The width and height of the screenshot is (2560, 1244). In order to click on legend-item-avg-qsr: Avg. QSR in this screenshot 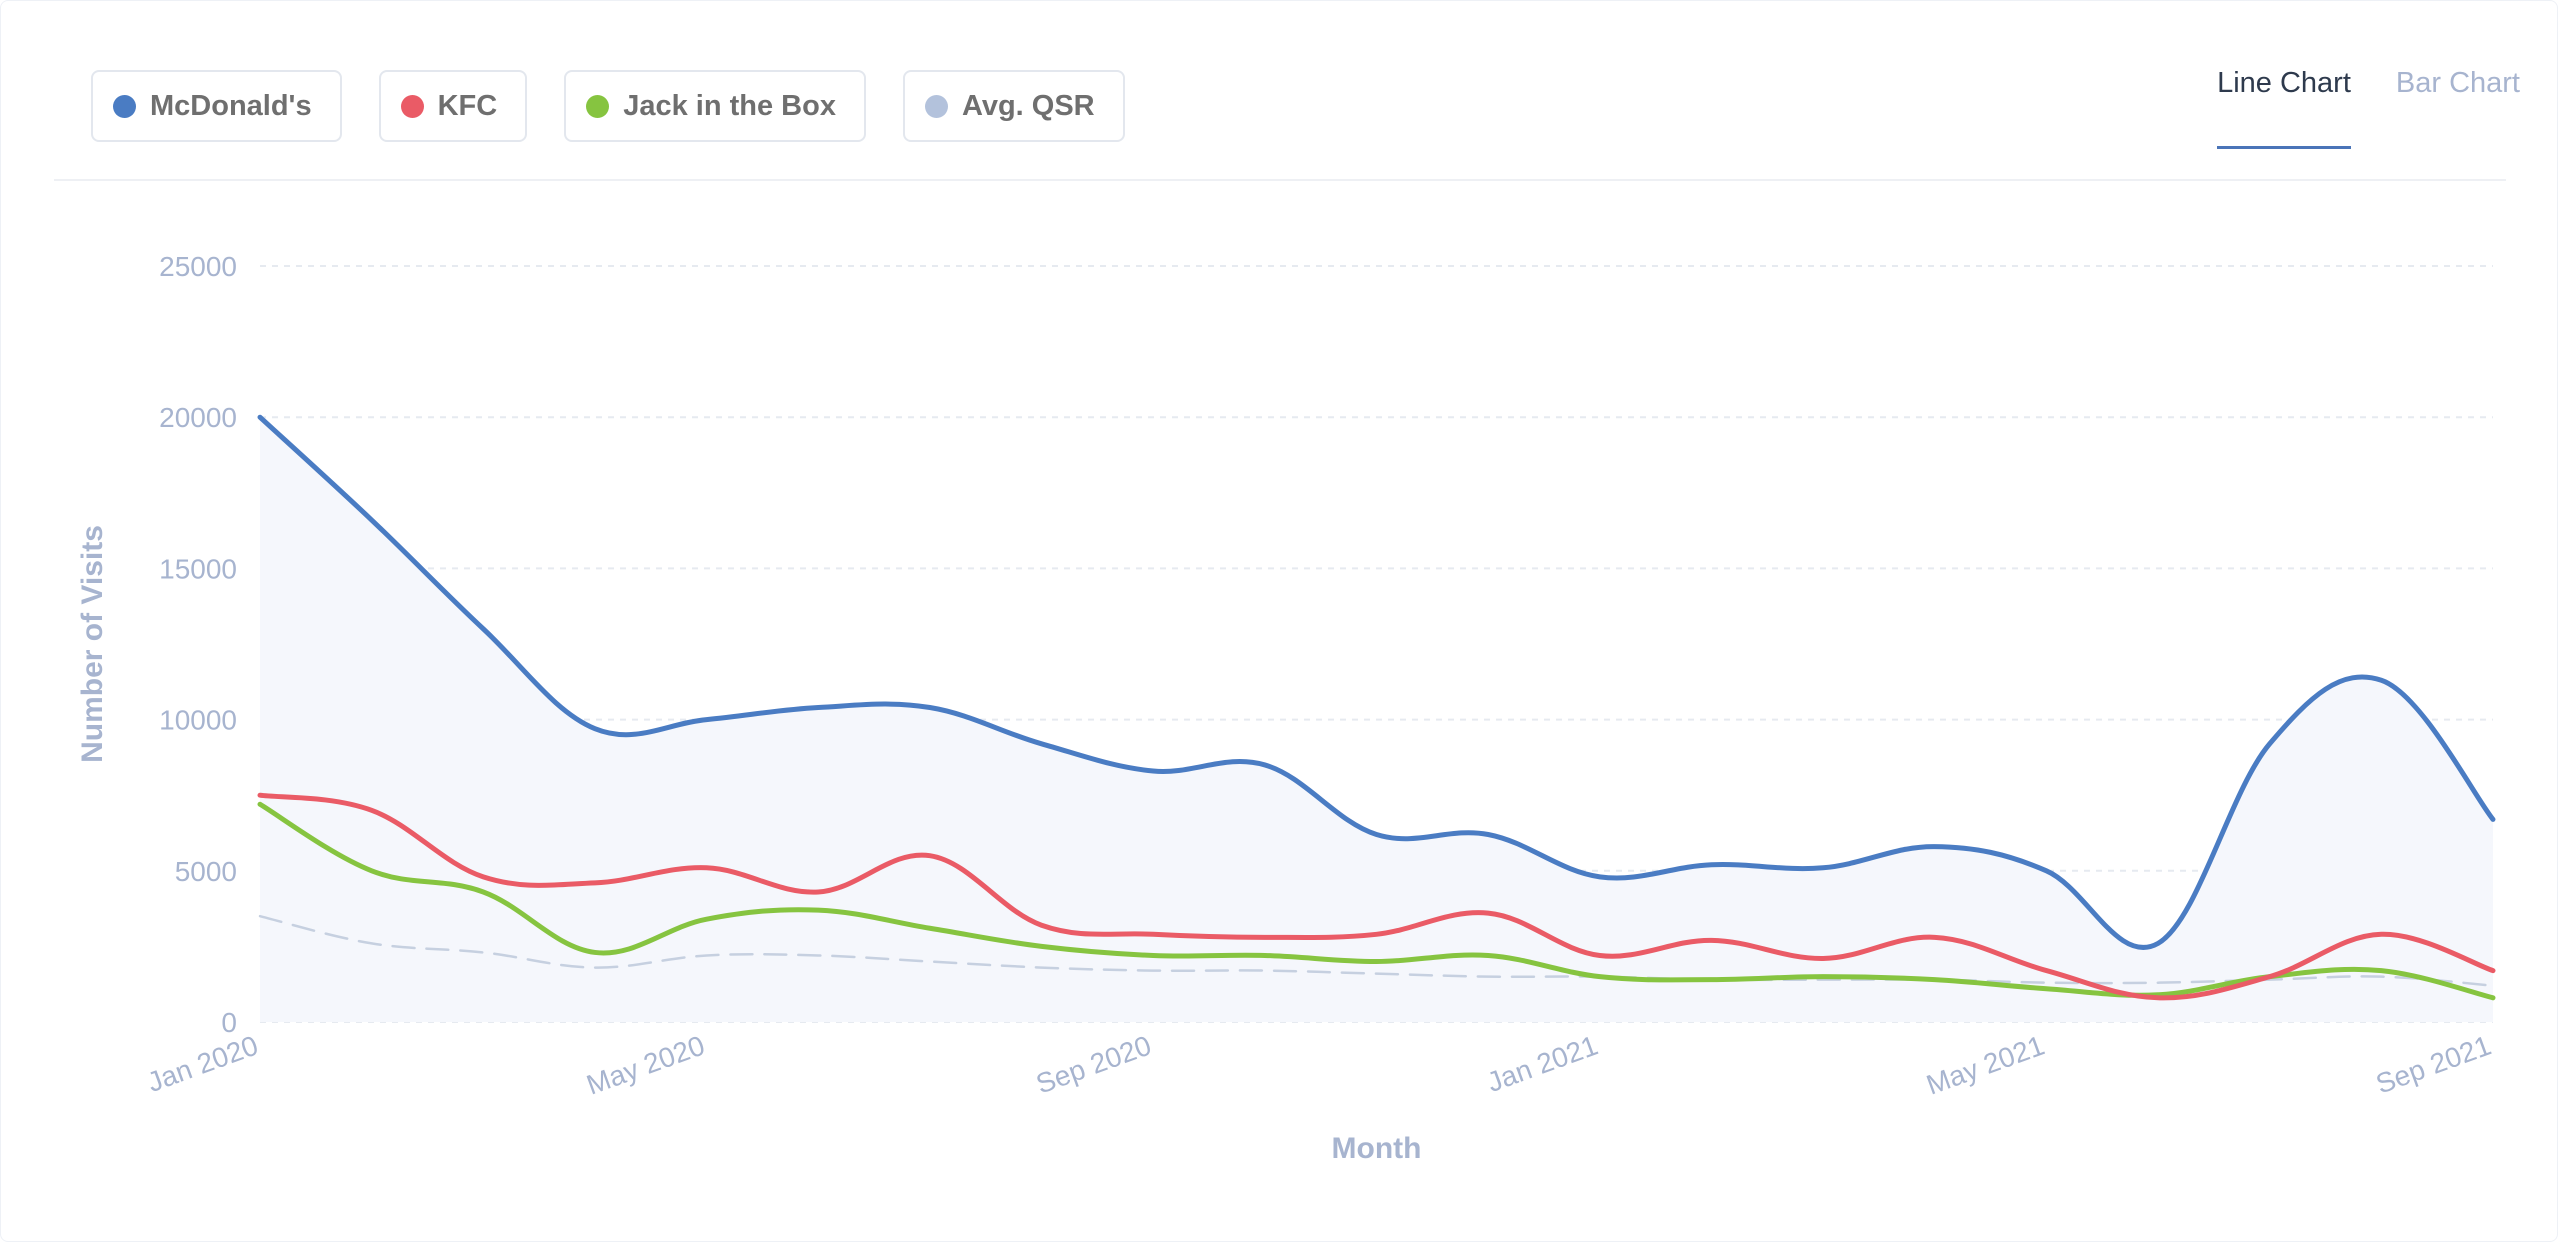, I will do `click(1013, 106)`.